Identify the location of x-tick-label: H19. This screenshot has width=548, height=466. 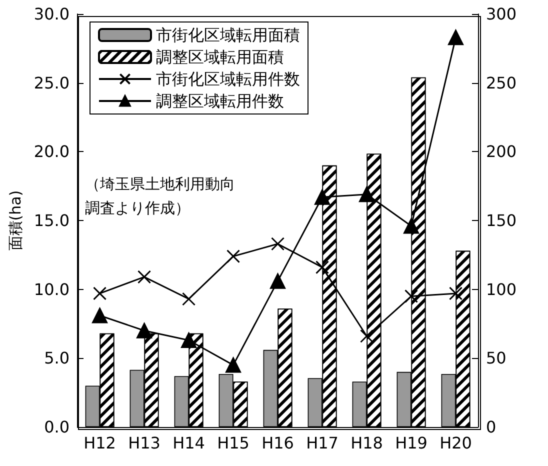
(411, 443).